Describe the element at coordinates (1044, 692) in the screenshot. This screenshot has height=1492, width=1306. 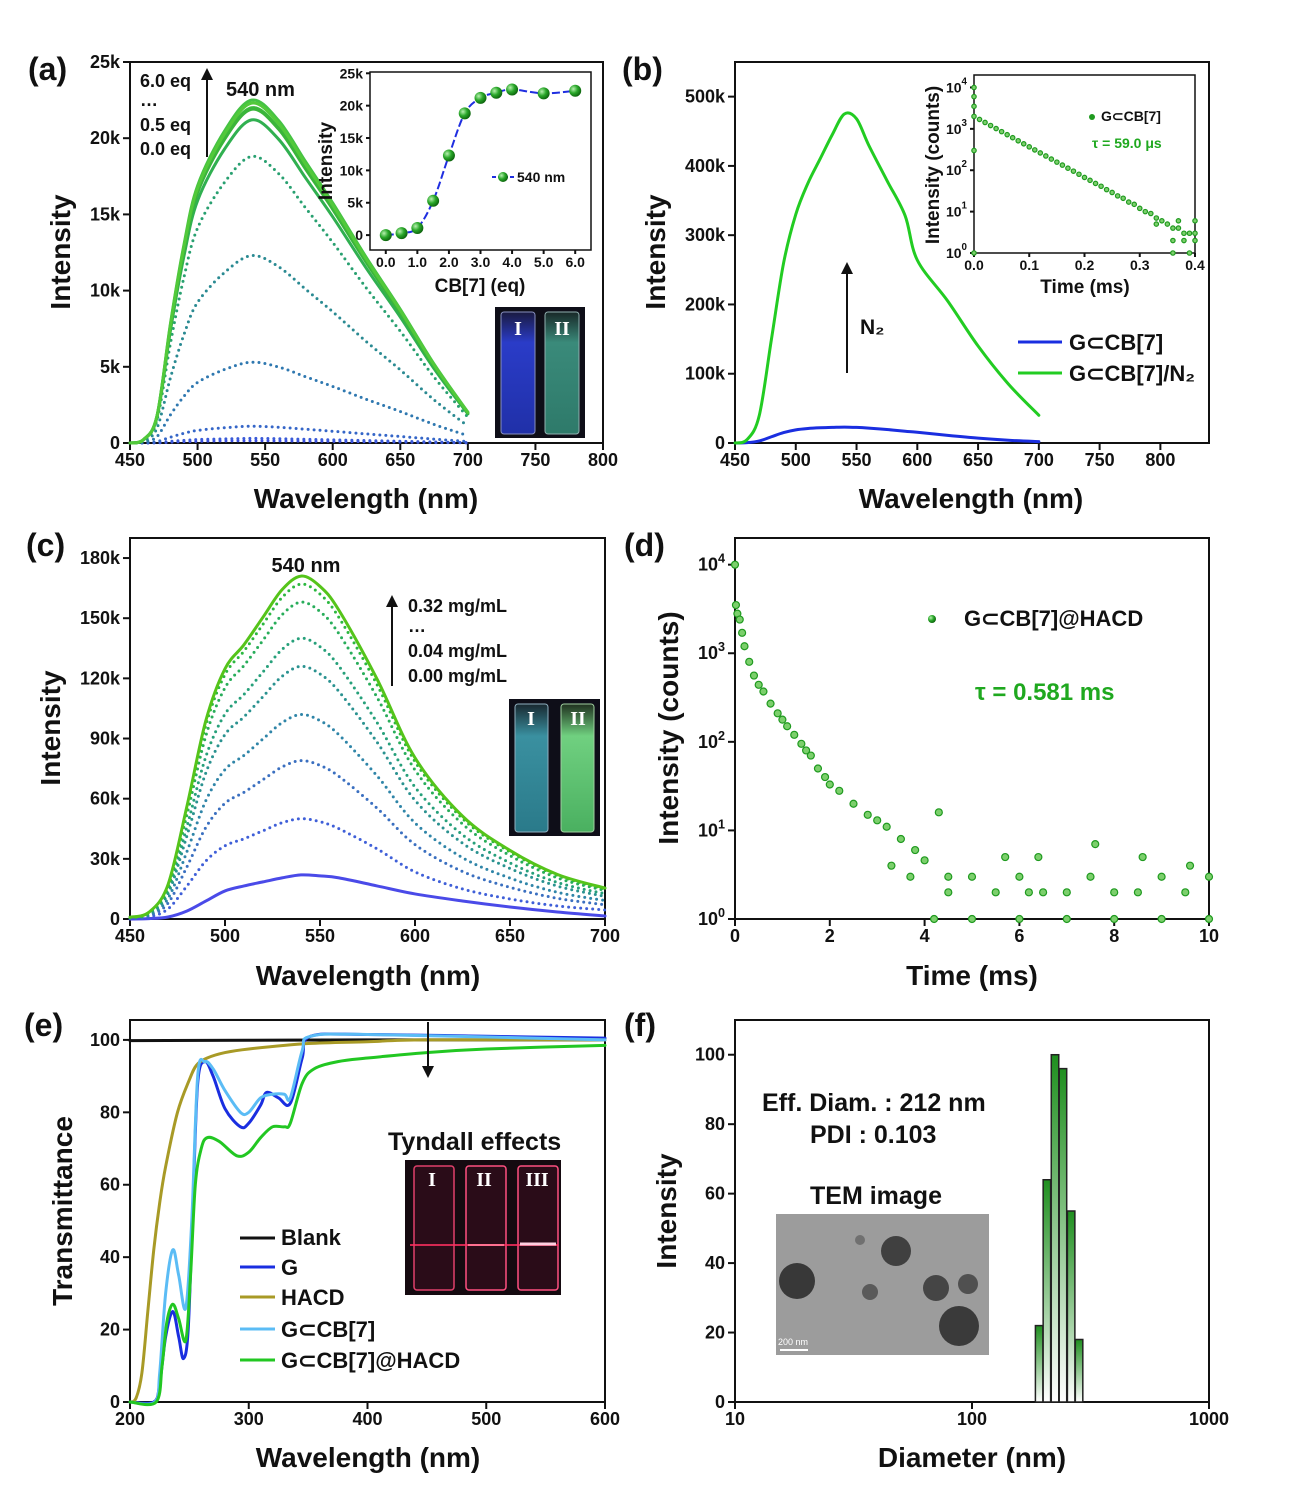
I see `tau-label: τ = 0.581 ms` at that location.